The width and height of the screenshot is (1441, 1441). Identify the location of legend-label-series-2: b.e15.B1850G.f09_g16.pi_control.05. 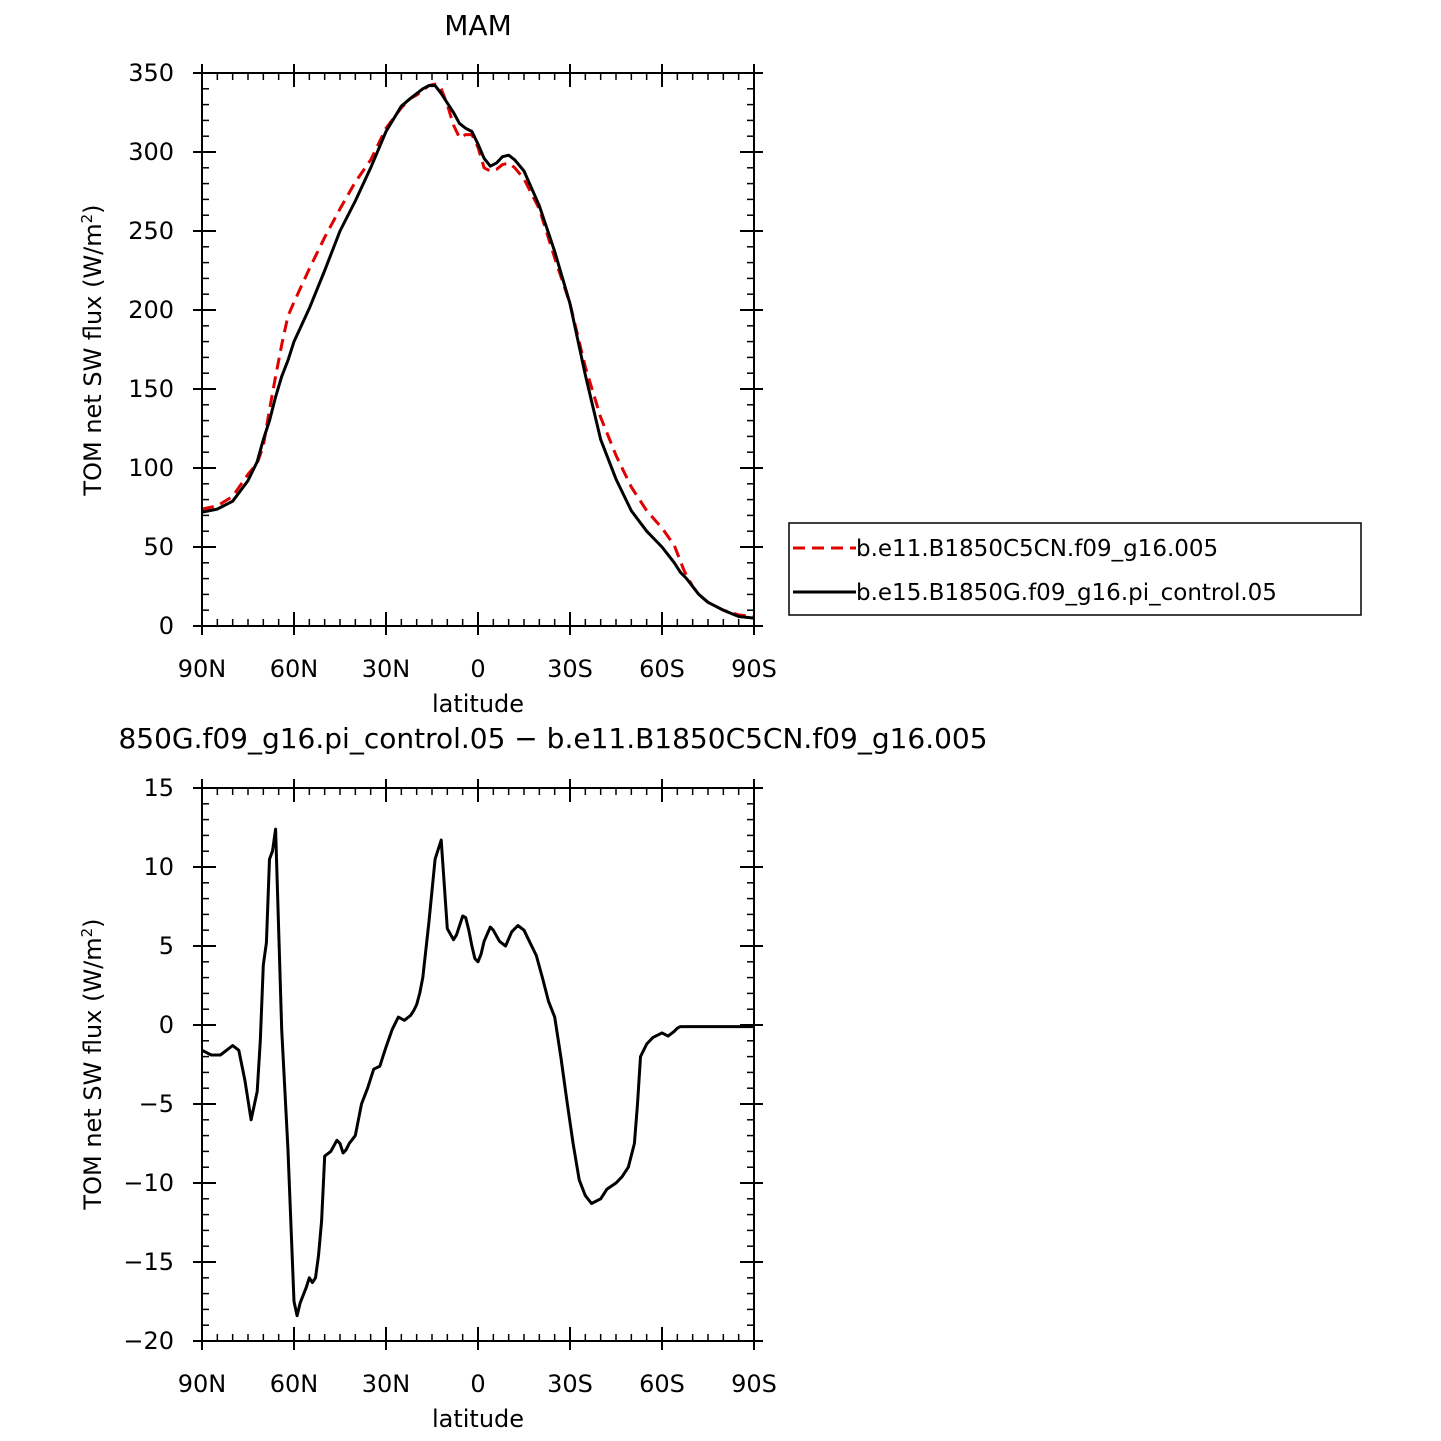
(1066, 593).